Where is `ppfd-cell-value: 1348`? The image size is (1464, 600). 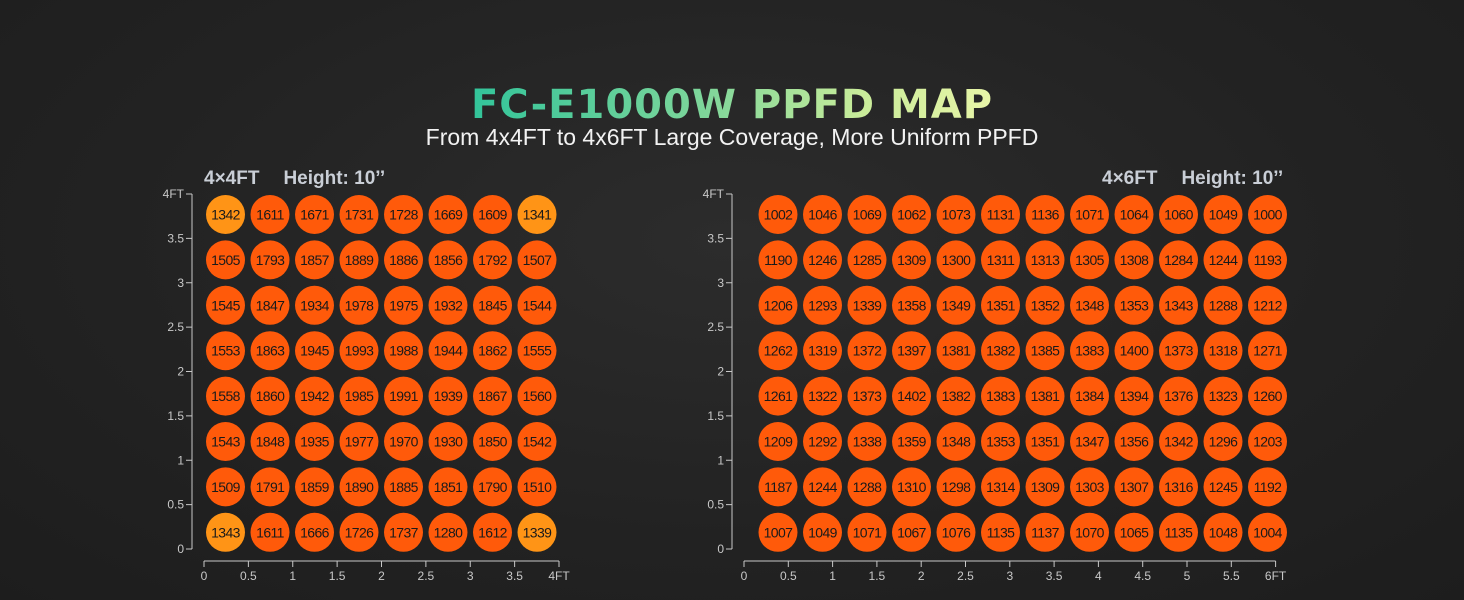
ppfd-cell-value: 1348 is located at coordinates (1090, 305).